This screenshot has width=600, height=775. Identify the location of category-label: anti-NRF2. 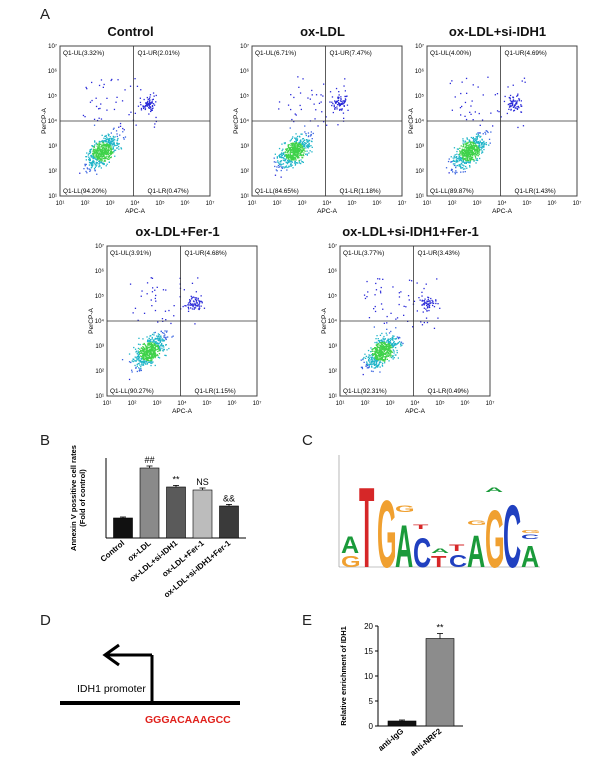
(426, 742).